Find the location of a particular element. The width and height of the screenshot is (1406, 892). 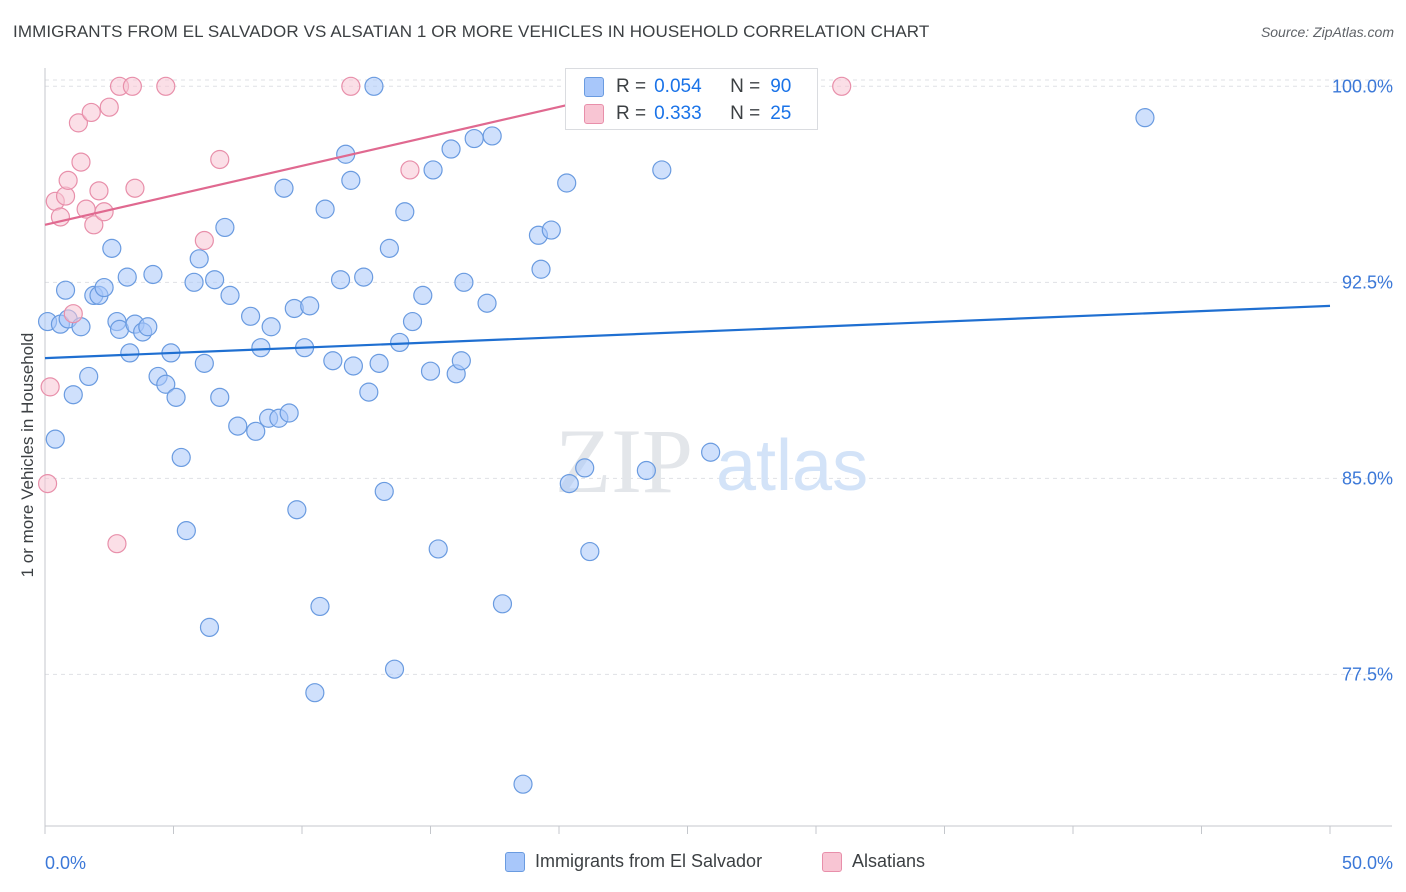

legend-swatch-pink is located at coordinates (832, 861).